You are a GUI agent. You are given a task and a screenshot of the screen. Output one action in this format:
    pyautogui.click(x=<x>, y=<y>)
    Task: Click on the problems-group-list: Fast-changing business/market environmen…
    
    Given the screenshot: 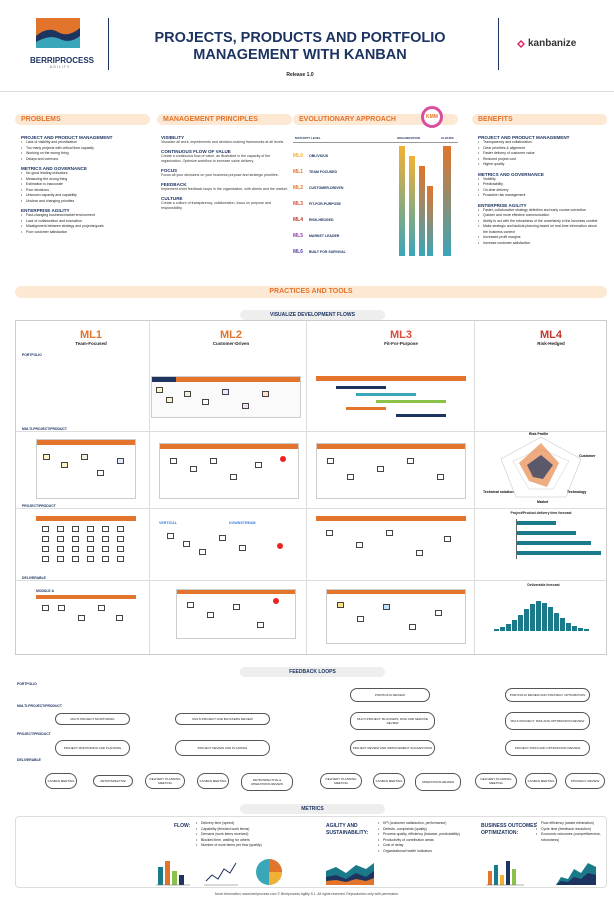 What is the action you would take?
    pyautogui.click(x=82, y=224)
    